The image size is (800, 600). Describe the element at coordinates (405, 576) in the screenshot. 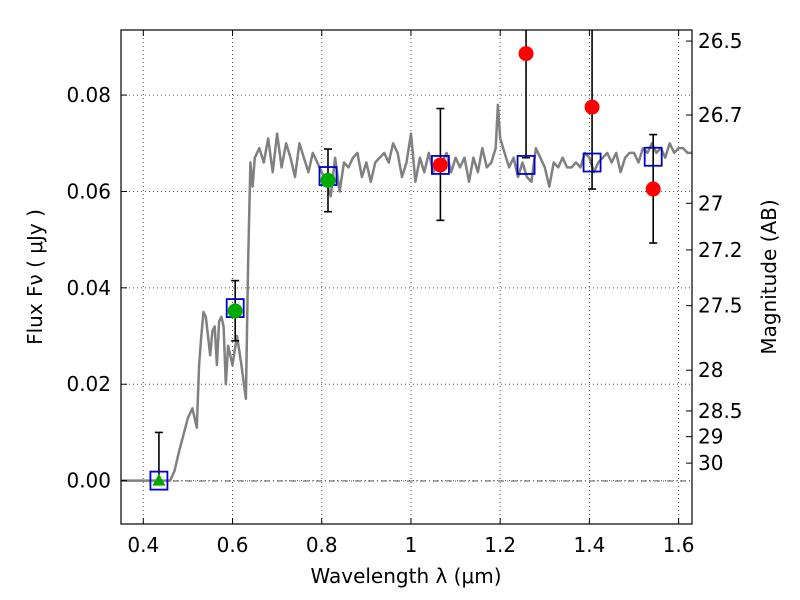

I see `x-axis-title: Wavelength λ (μm)` at that location.